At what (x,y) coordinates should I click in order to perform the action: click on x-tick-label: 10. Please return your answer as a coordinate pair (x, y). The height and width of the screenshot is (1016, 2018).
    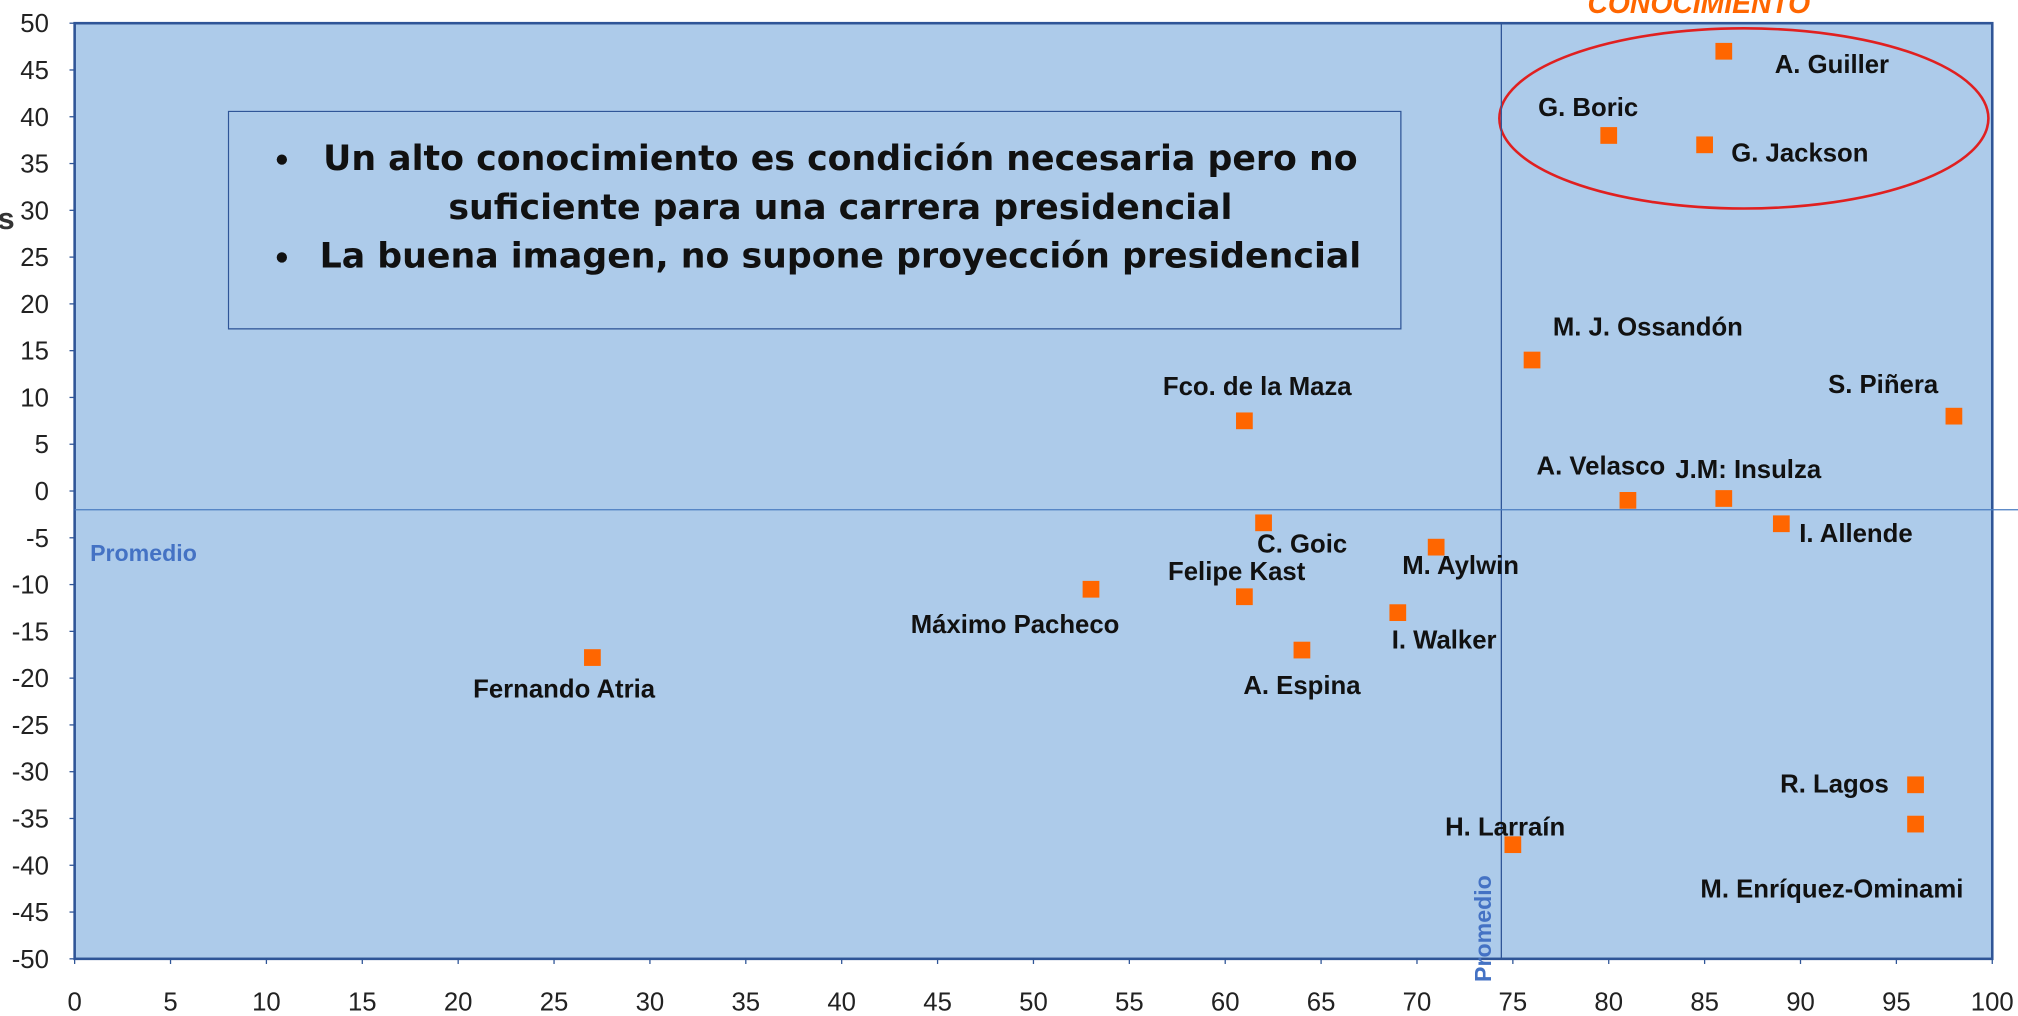
    Looking at the image, I should click on (266, 1002).